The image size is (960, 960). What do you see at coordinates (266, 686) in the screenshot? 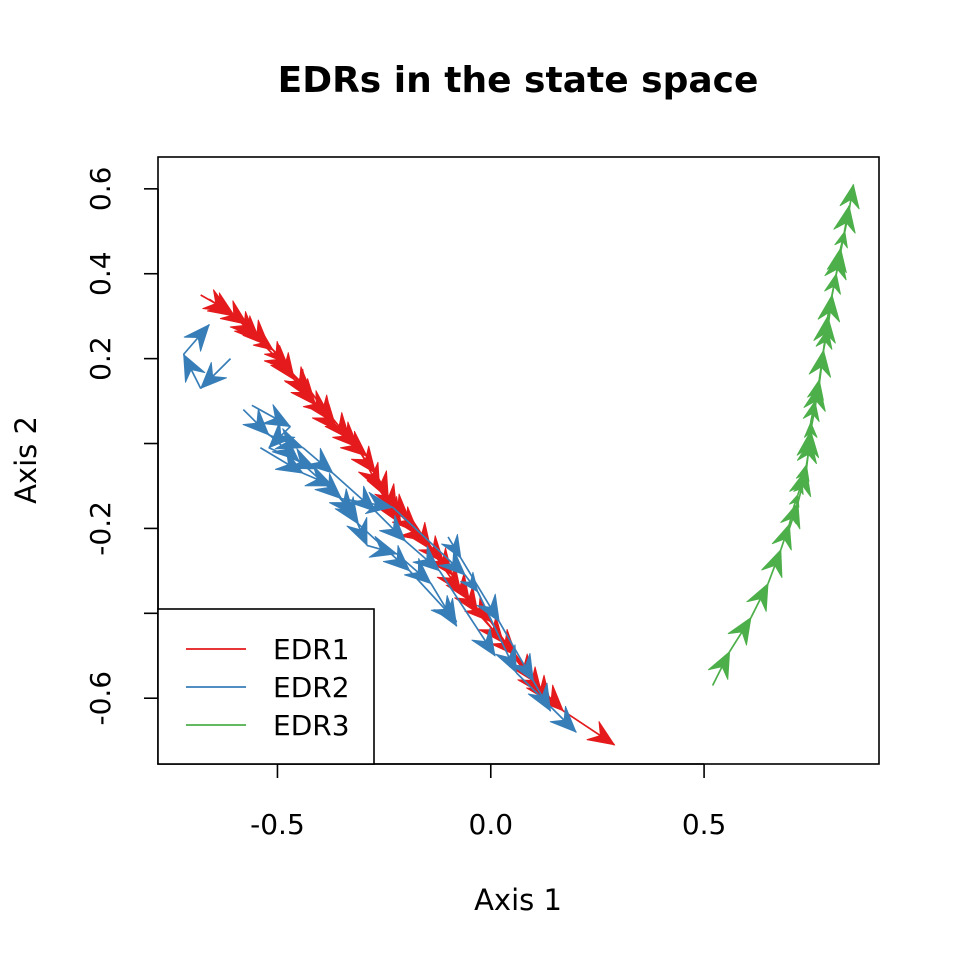
I see `legend: EDR1 EDR2 EDR3` at bounding box center [266, 686].